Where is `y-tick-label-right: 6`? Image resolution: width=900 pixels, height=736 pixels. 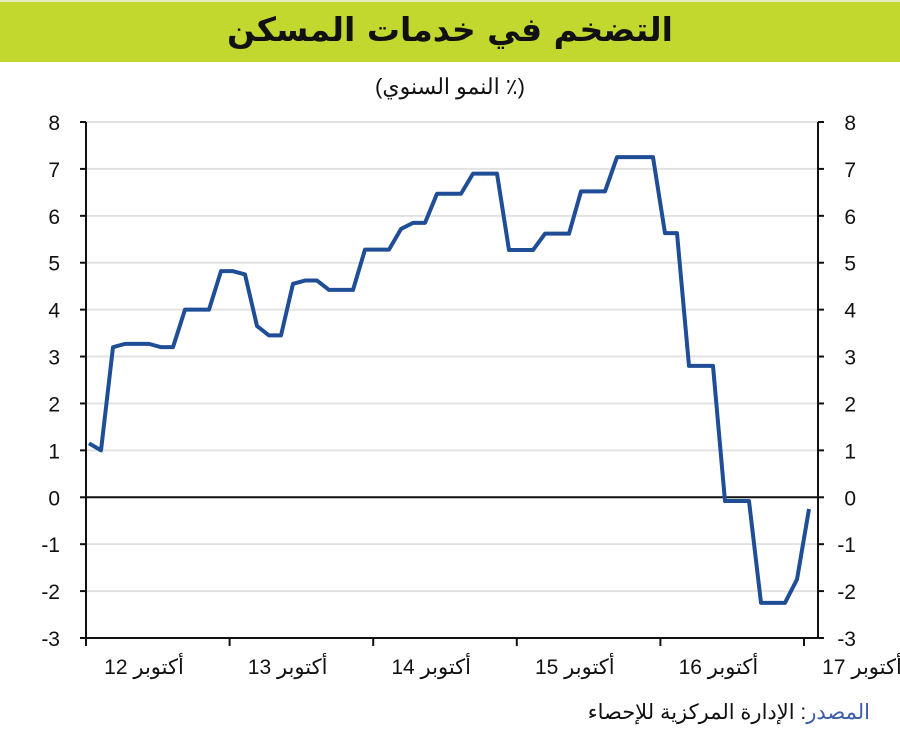 y-tick-label-right: 6 is located at coordinates (850, 217).